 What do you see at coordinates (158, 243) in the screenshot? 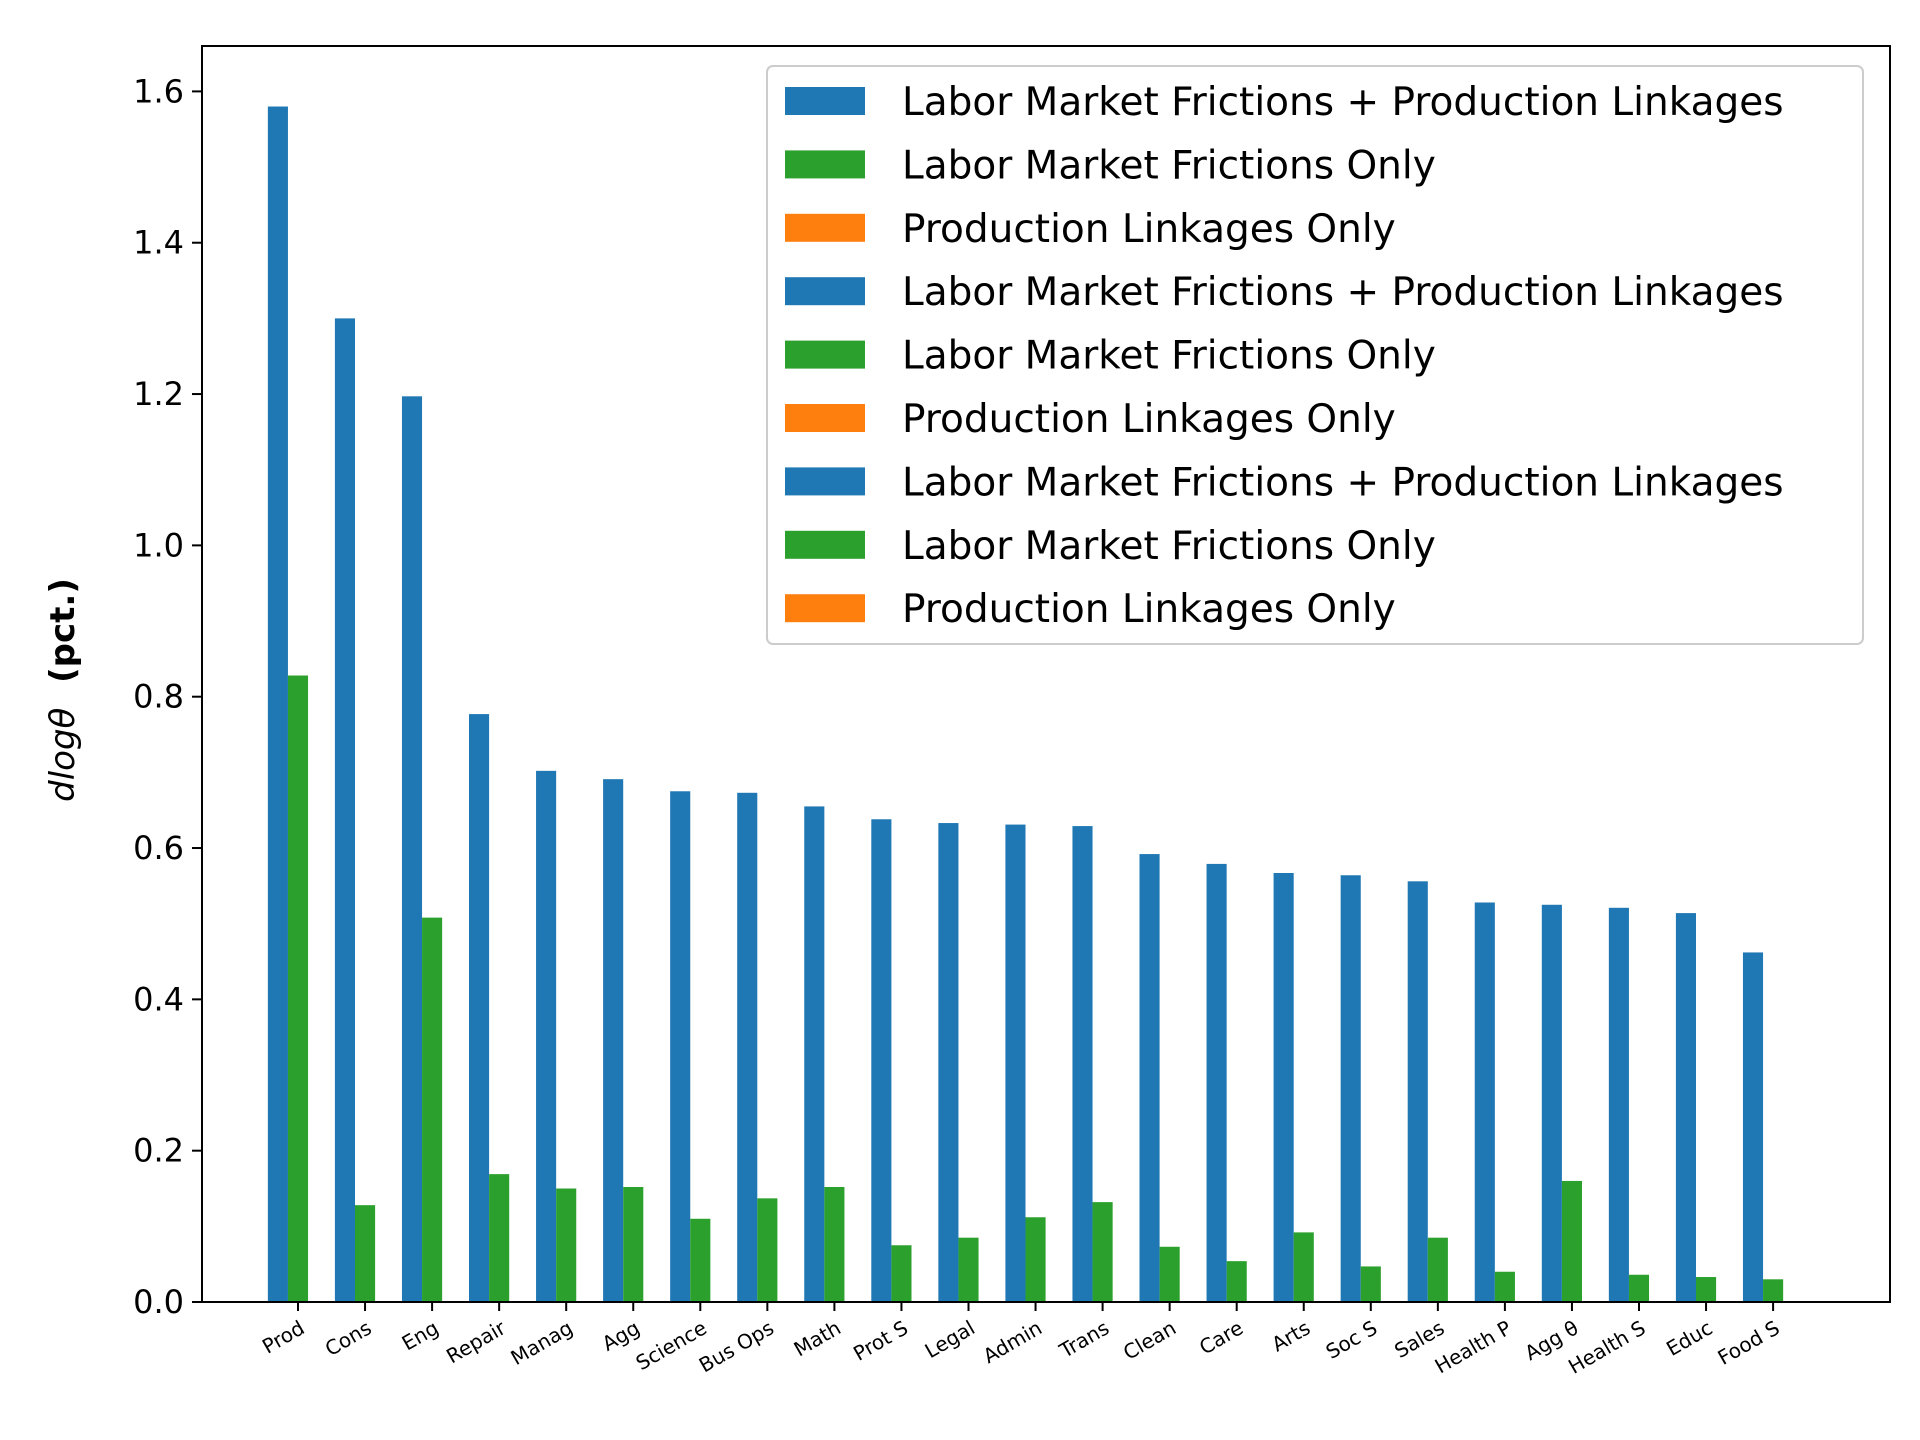
I see `y-tick-label: 1.4` at bounding box center [158, 243].